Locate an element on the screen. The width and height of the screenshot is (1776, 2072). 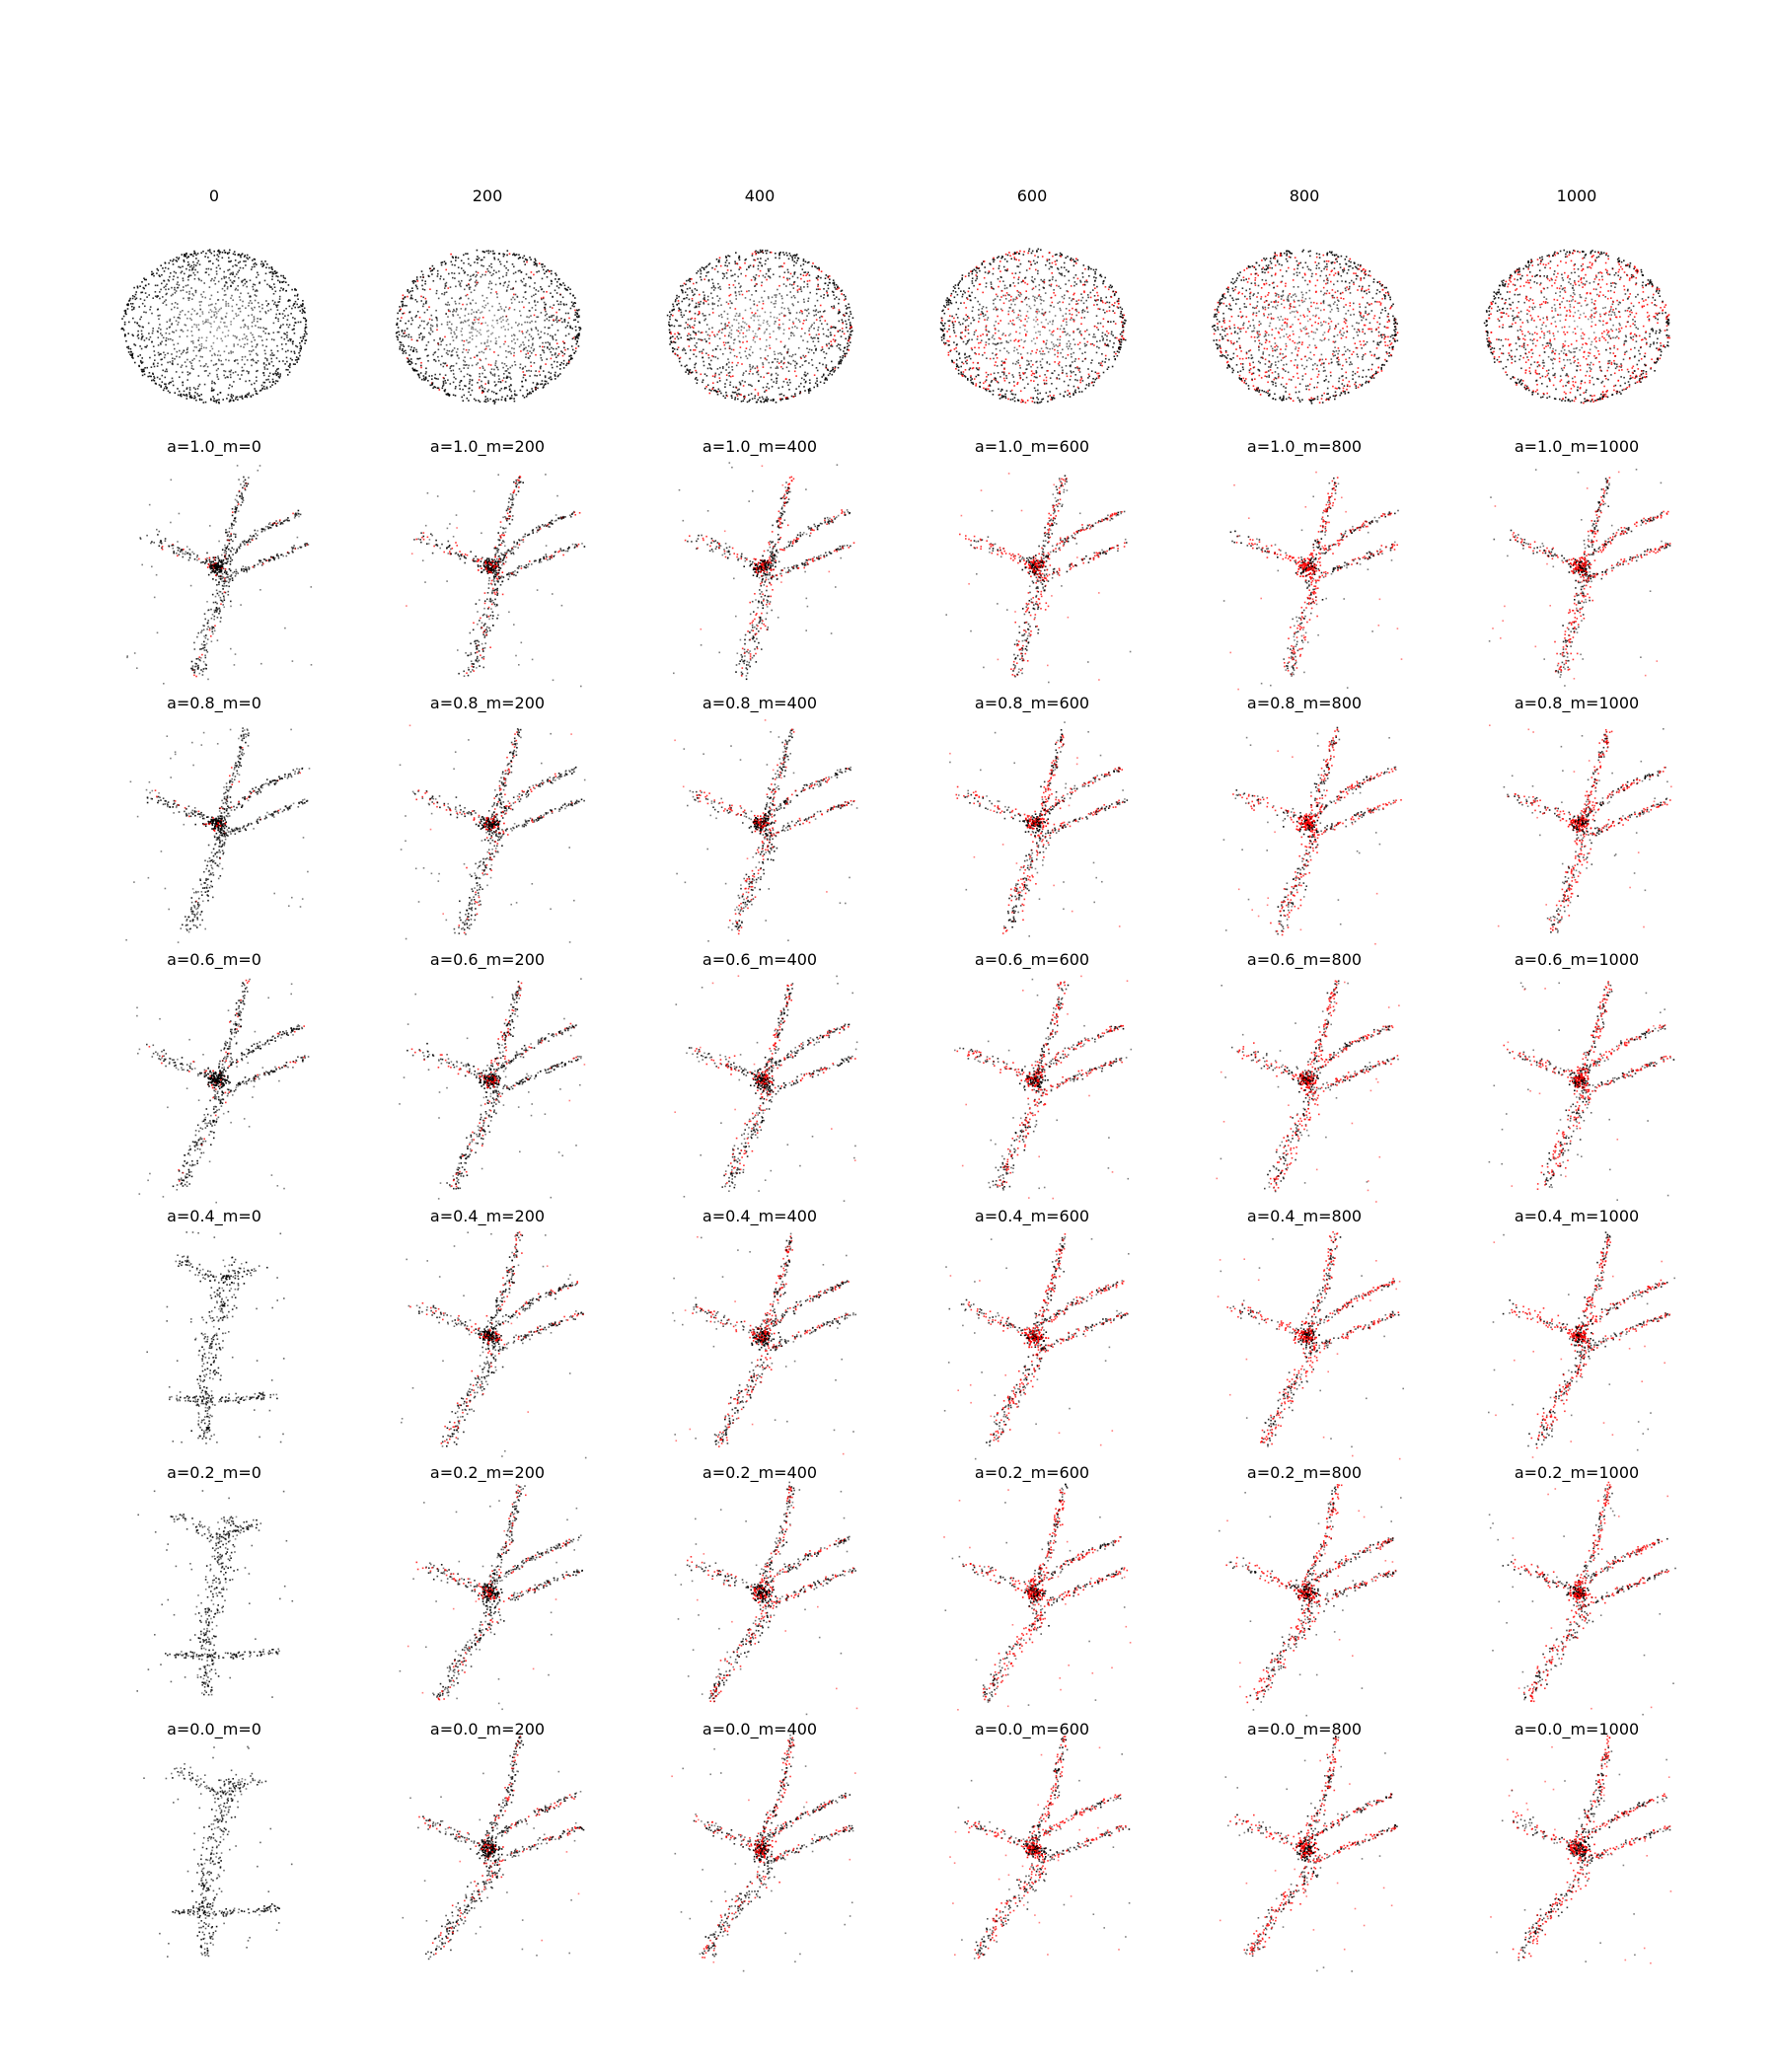
panel-title: a=0.8_m=400 is located at coordinates (760, 703).